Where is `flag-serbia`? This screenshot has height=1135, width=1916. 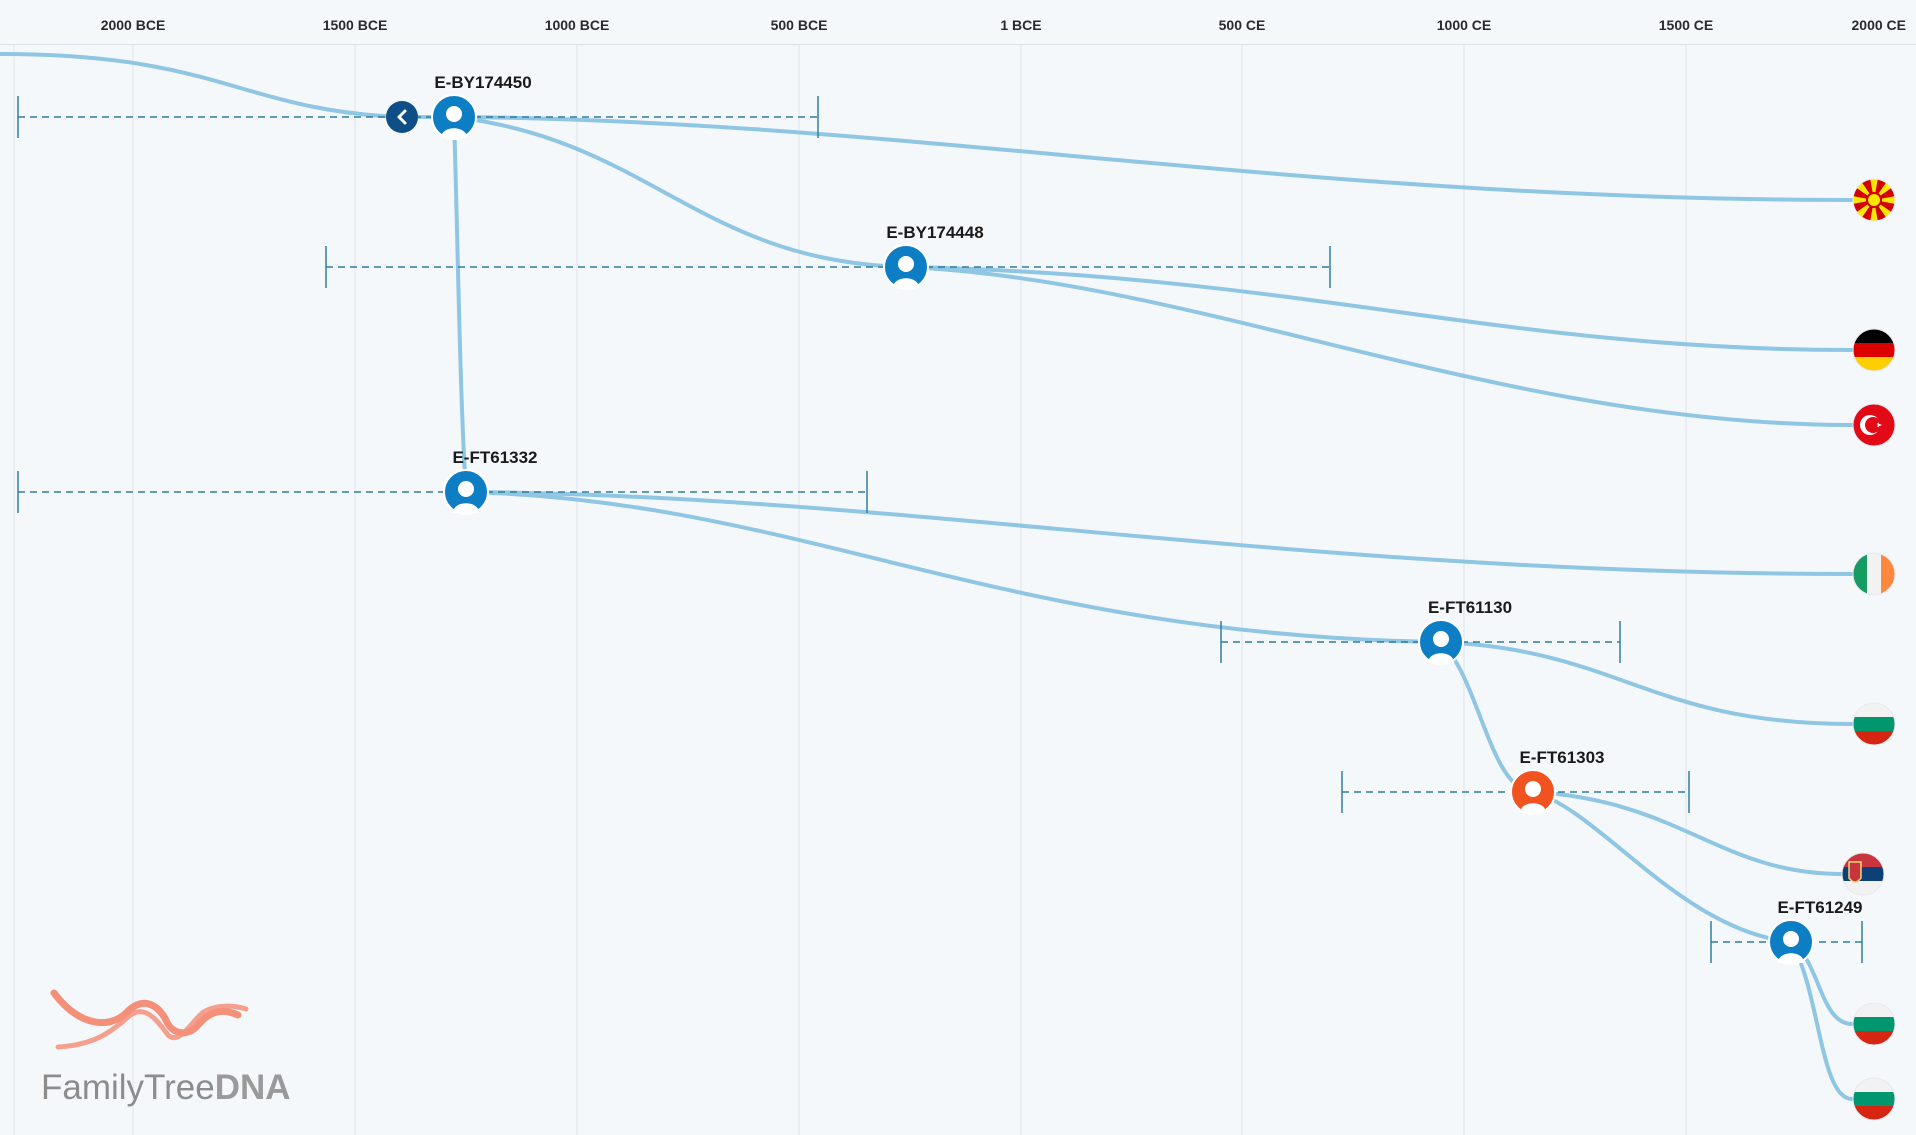
flag-serbia is located at coordinates (1863, 874).